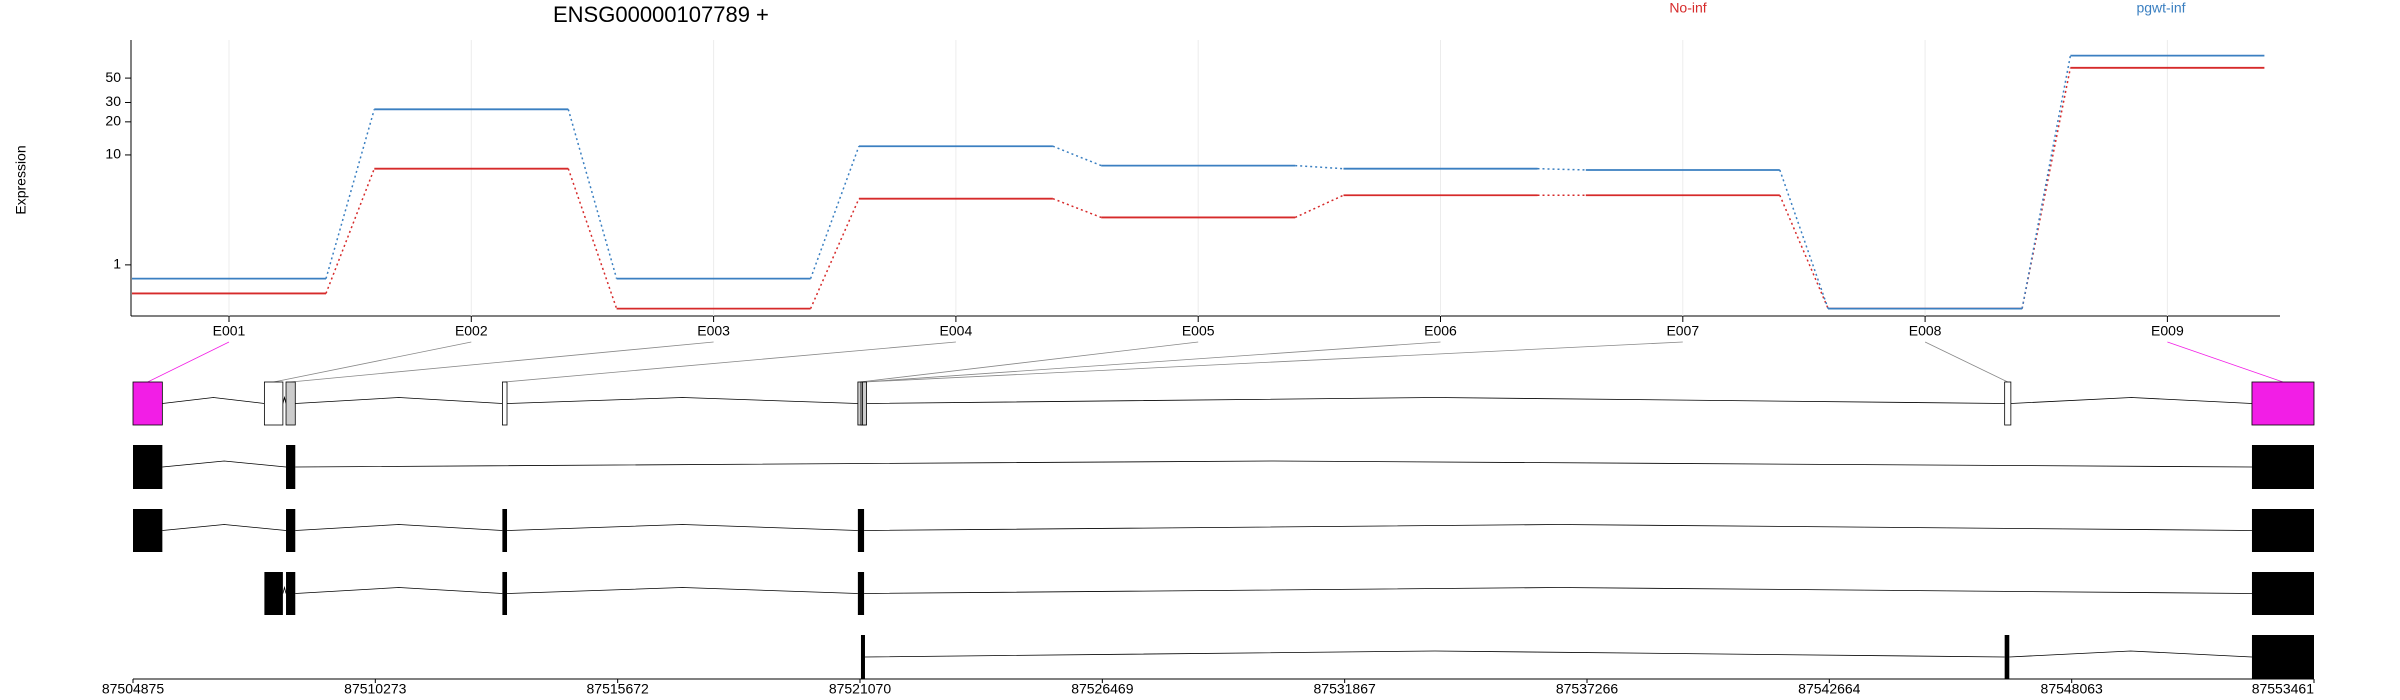 The height and width of the screenshot is (700, 2400). I want to click on x-tick-label: E007, so click(1682, 331).